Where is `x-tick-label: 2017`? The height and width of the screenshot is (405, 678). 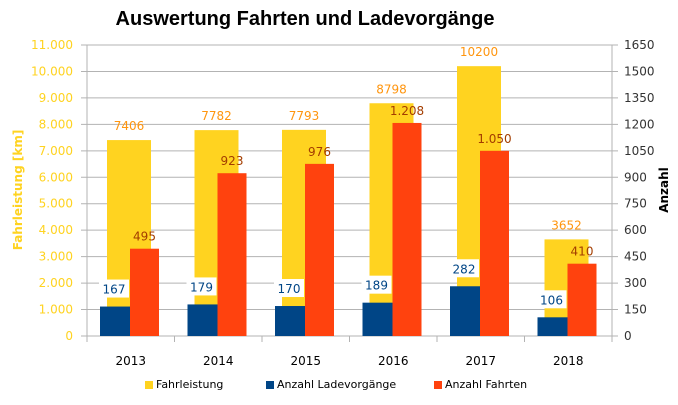
x-tick-label: 2017 is located at coordinates (480, 361).